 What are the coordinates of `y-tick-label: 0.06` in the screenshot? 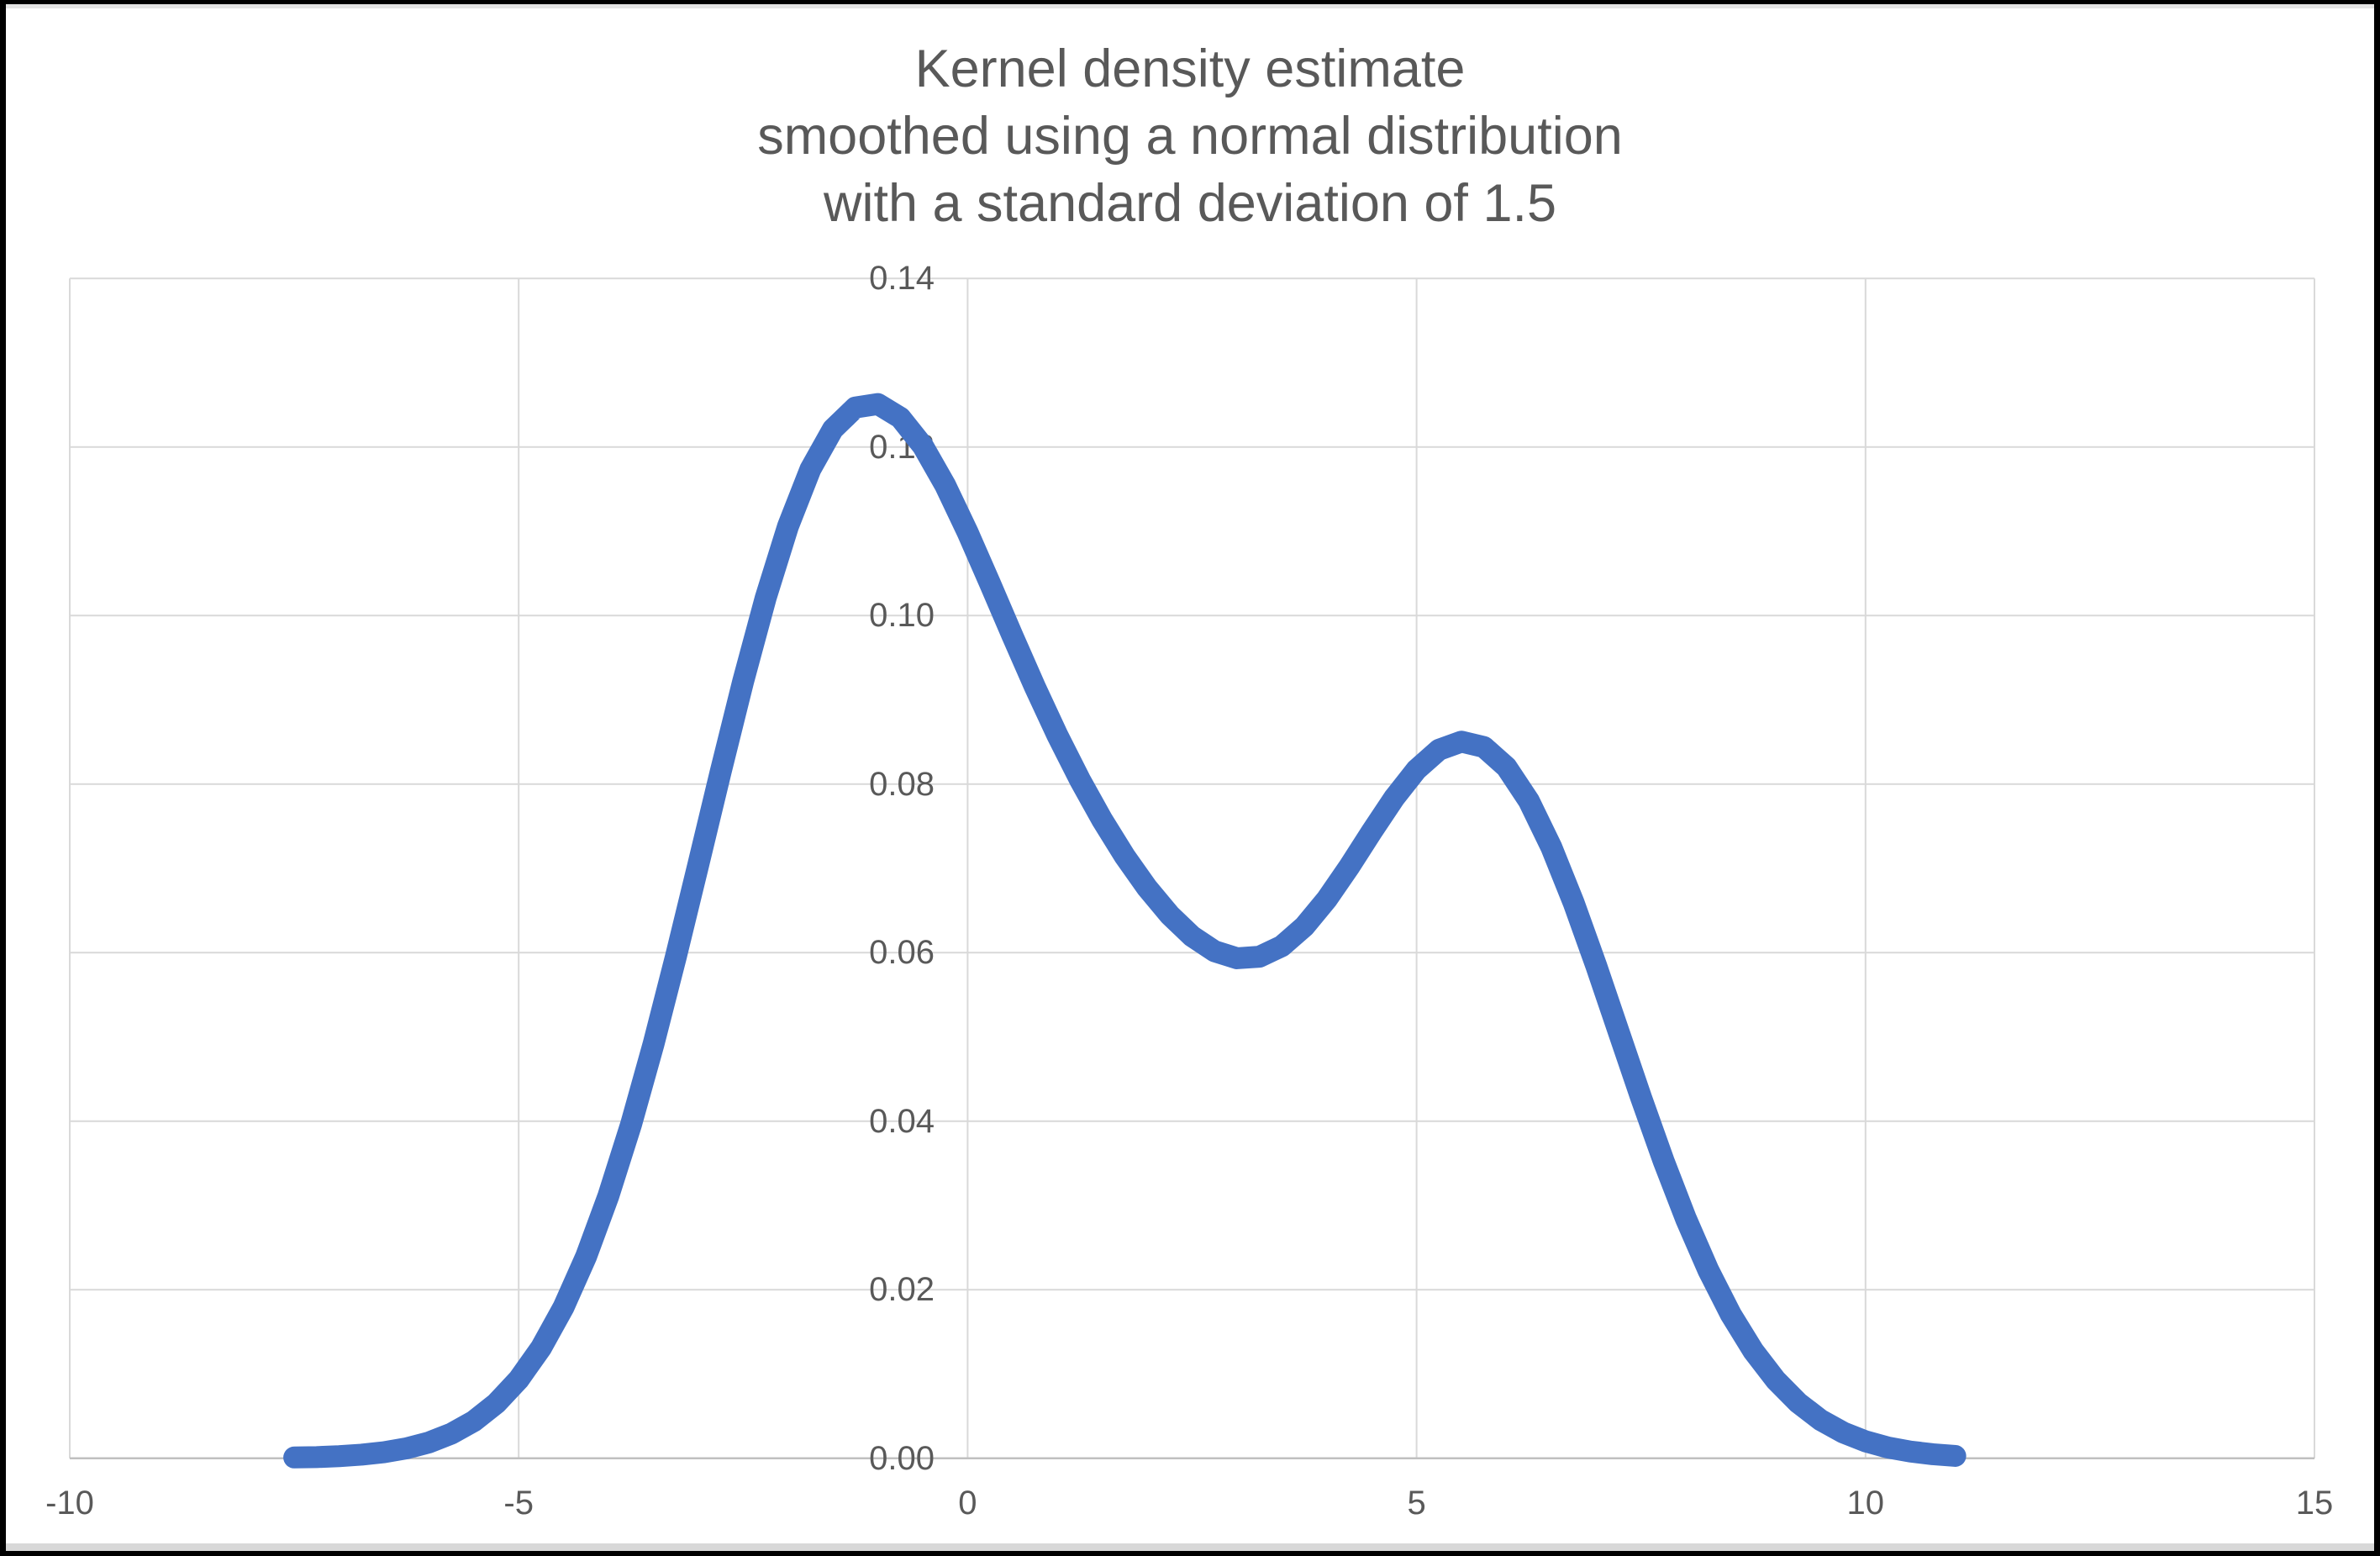 It's located at (902, 952).